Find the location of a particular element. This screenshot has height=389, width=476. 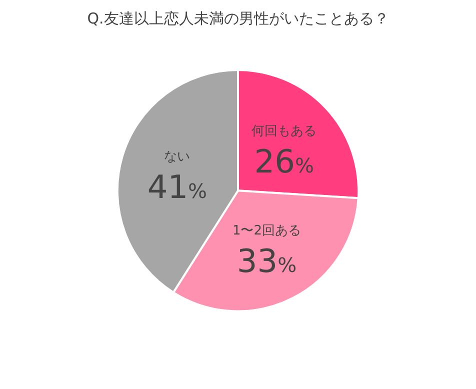

slice-label: ない is located at coordinates (177, 156).